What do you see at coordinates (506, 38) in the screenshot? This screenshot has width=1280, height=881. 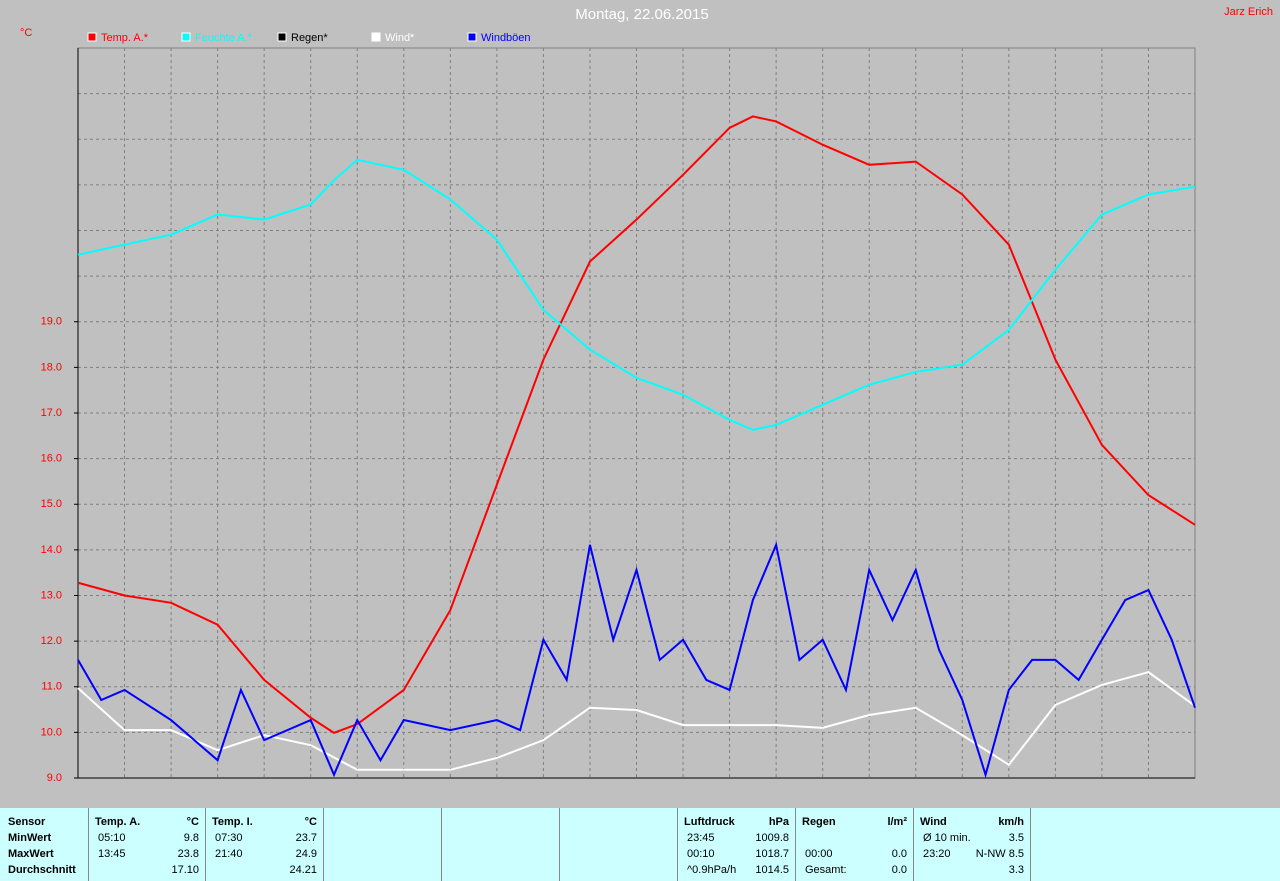 I see `legend-label: Windböen` at bounding box center [506, 38].